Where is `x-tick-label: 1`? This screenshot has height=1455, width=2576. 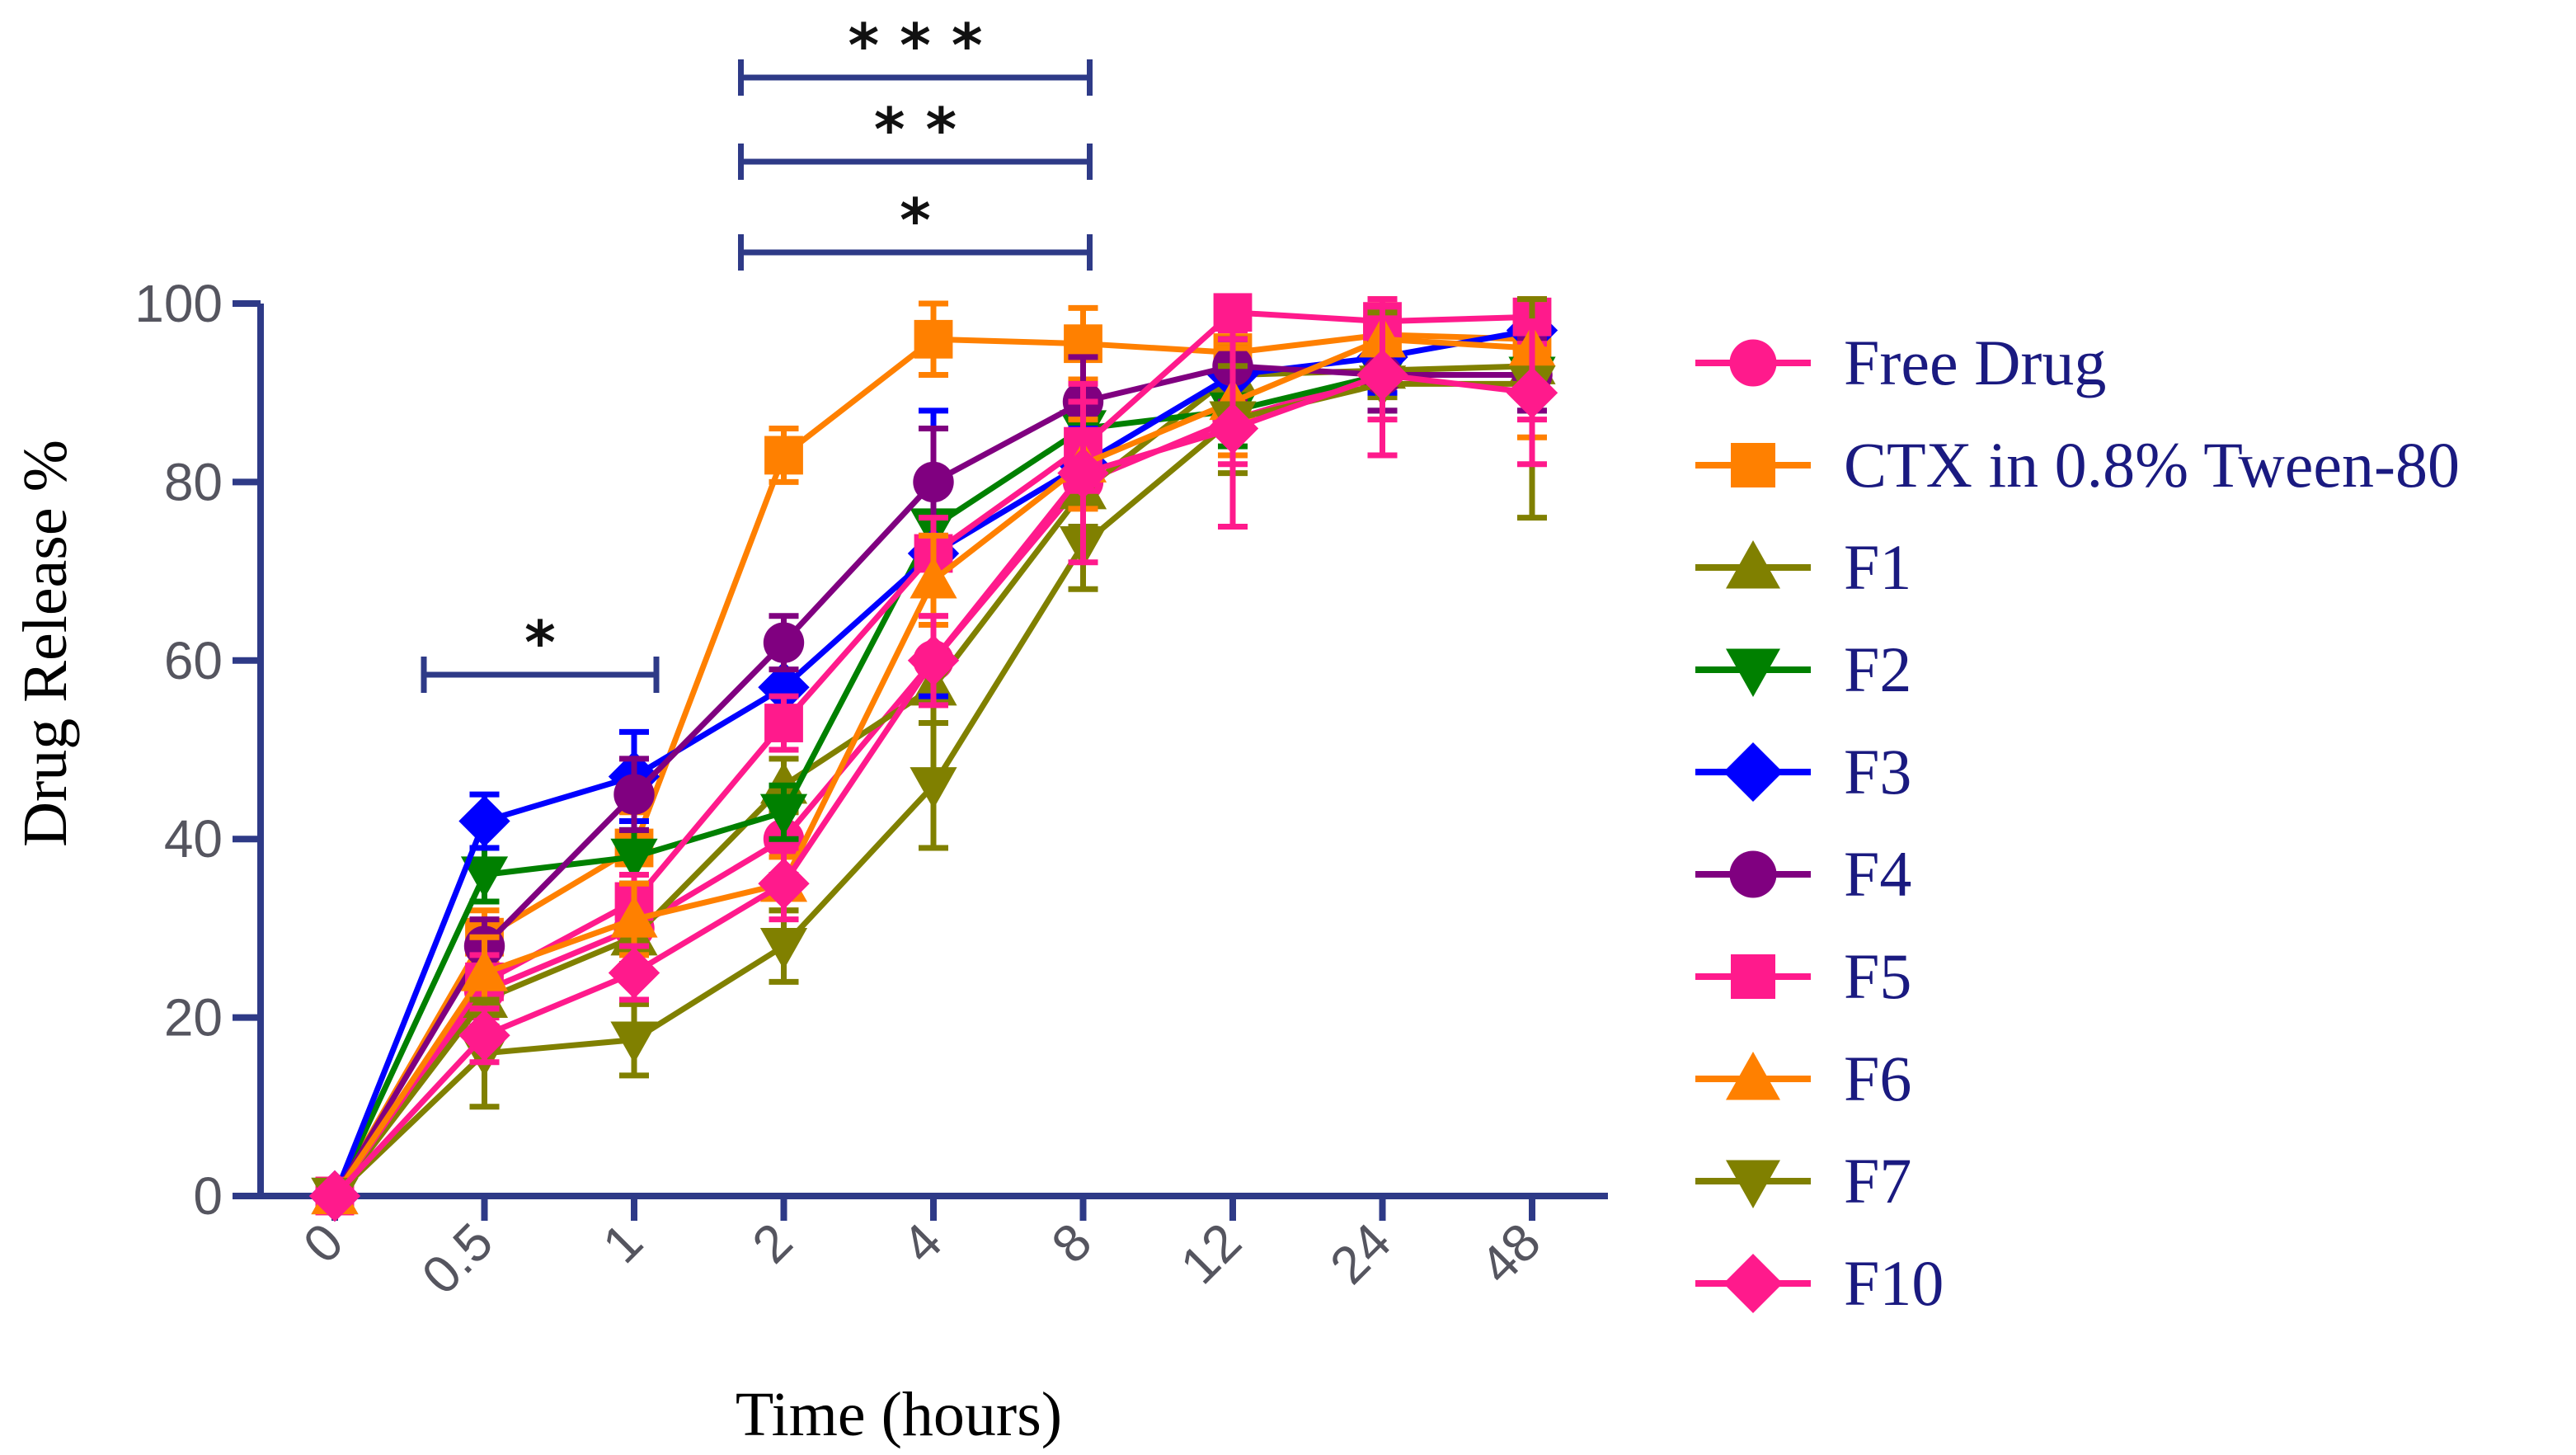
x-tick-label: 1 is located at coordinates (622, 1243).